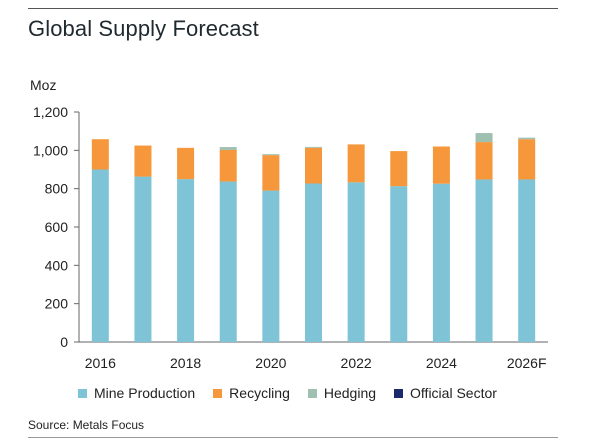  Describe the element at coordinates (356, 363) in the screenshot. I see `x-tick-label: 2022` at that location.